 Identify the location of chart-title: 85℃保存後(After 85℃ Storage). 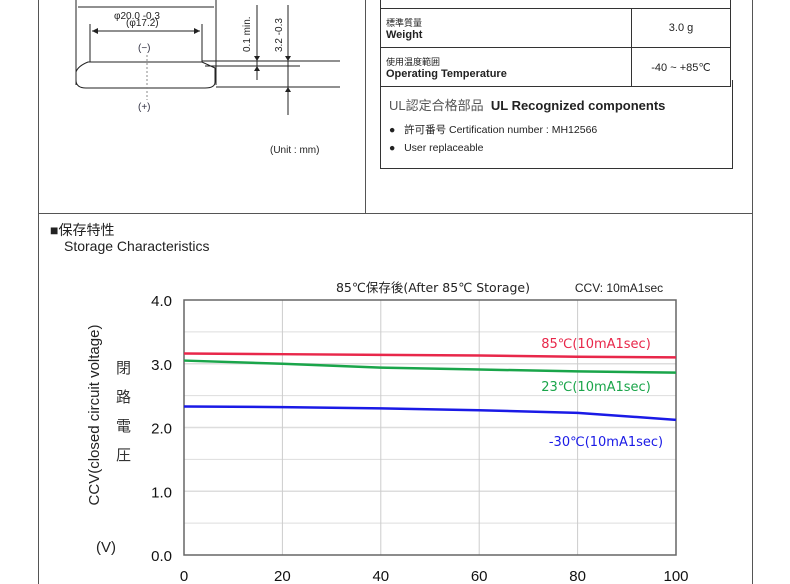
(433, 287).